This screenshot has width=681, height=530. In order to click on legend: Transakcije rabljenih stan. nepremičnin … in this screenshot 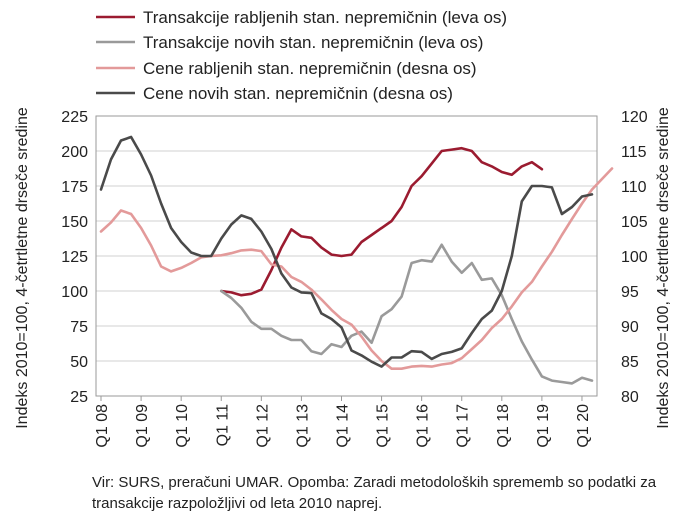, I will do `click(301, 55)`.